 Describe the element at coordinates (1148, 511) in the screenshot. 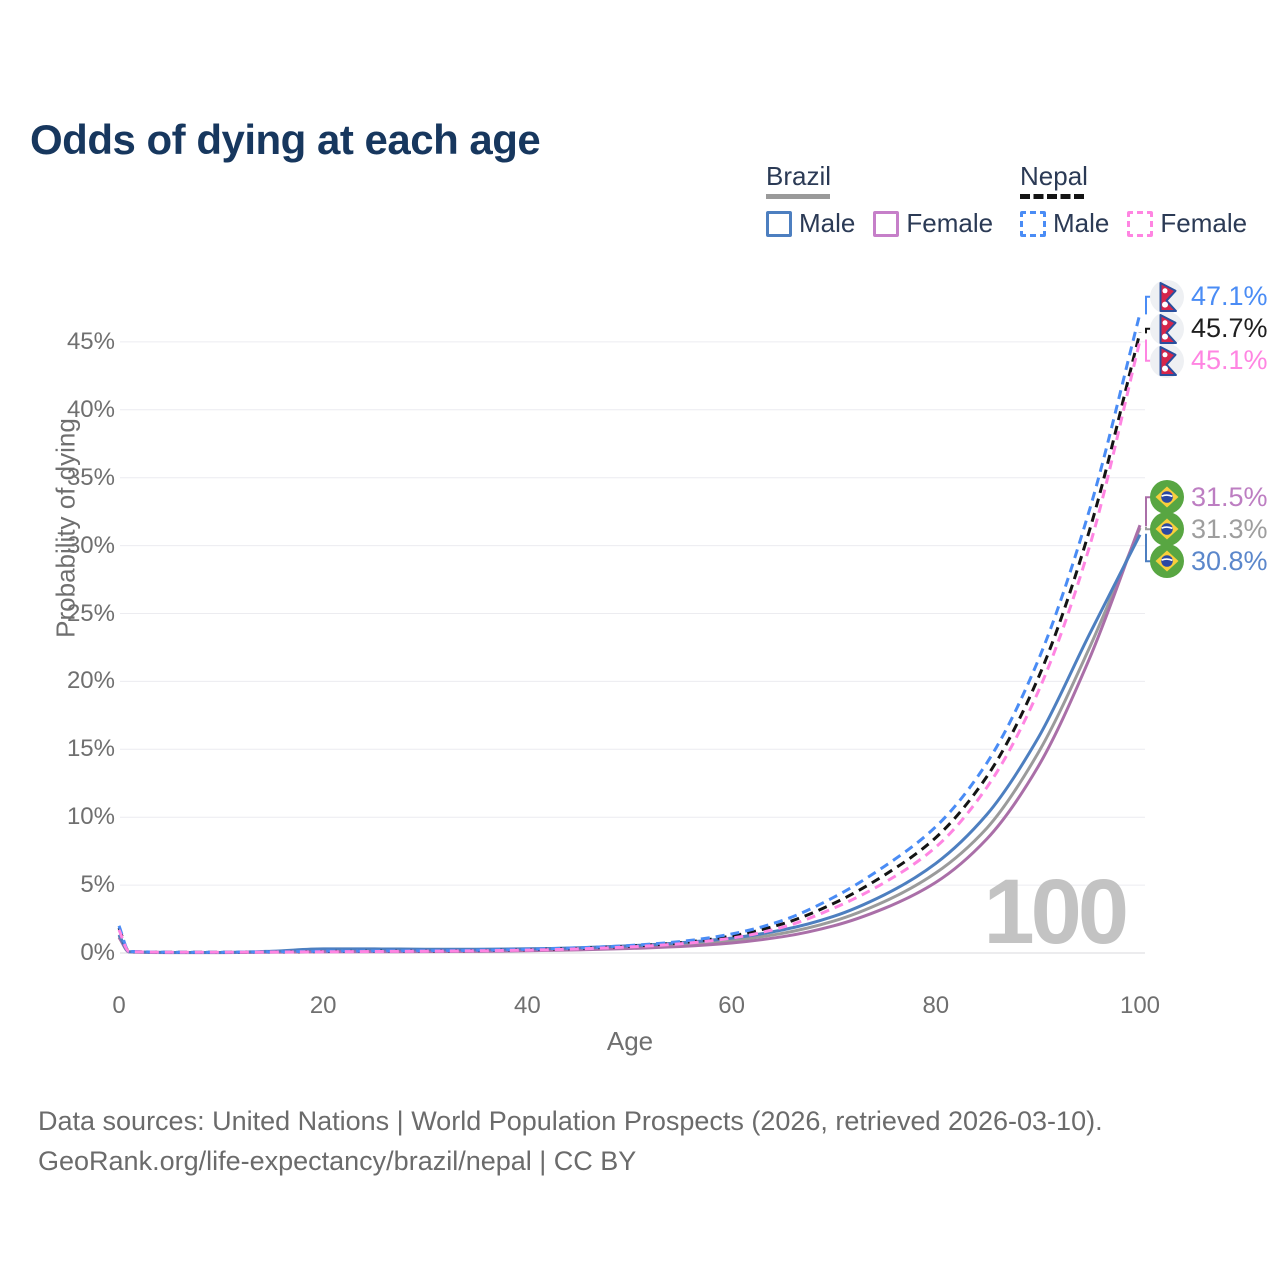

I see `leader-line-brazil-female` at that location.